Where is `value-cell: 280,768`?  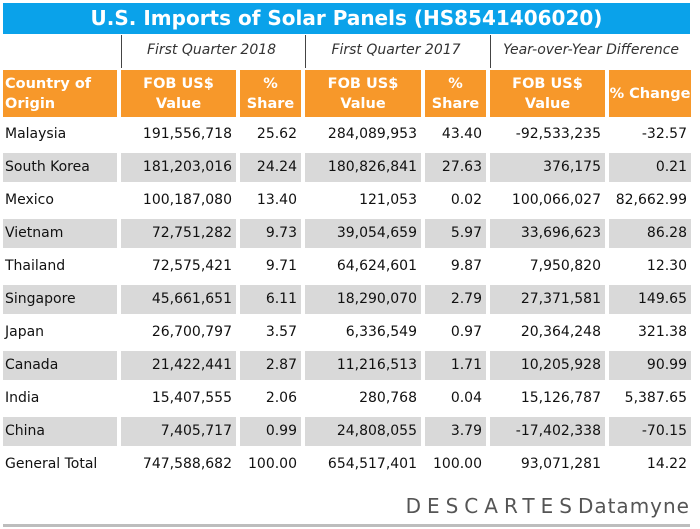
value-cell: 280,768 is located at coordinates (388, 398).